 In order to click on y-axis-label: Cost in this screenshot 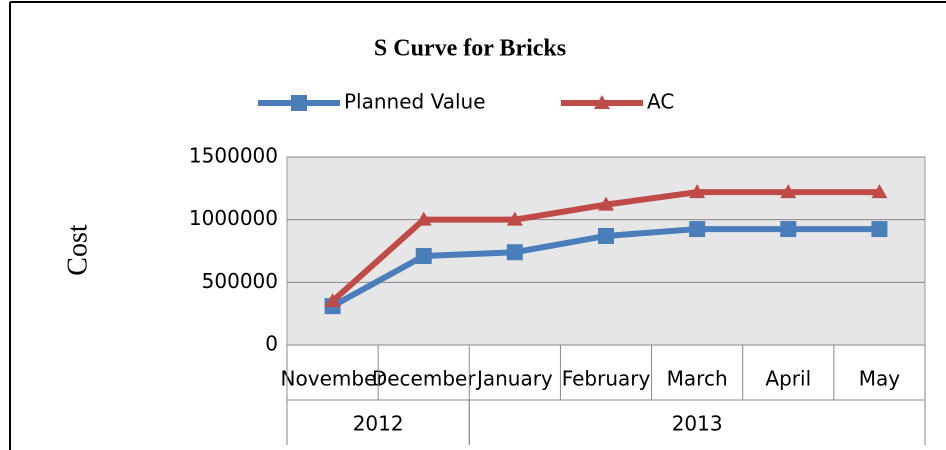, I will do `click(77, 250)`.